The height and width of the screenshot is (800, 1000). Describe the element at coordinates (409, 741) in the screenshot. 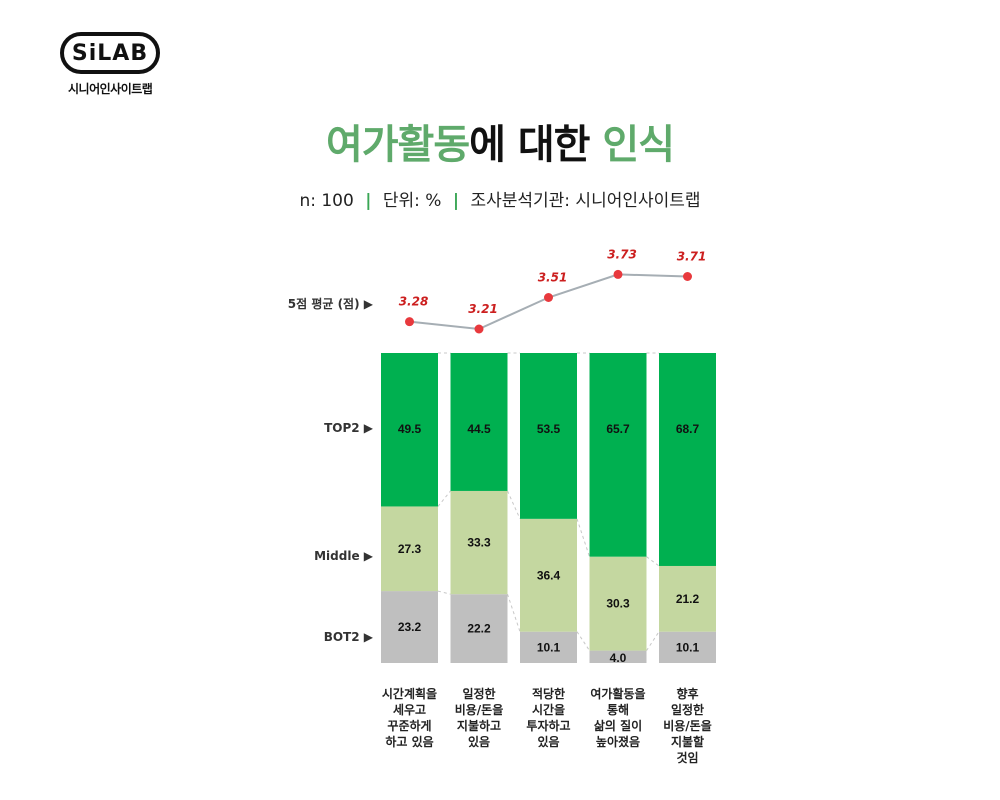

I see `category-label: 하고 있음` at that location.